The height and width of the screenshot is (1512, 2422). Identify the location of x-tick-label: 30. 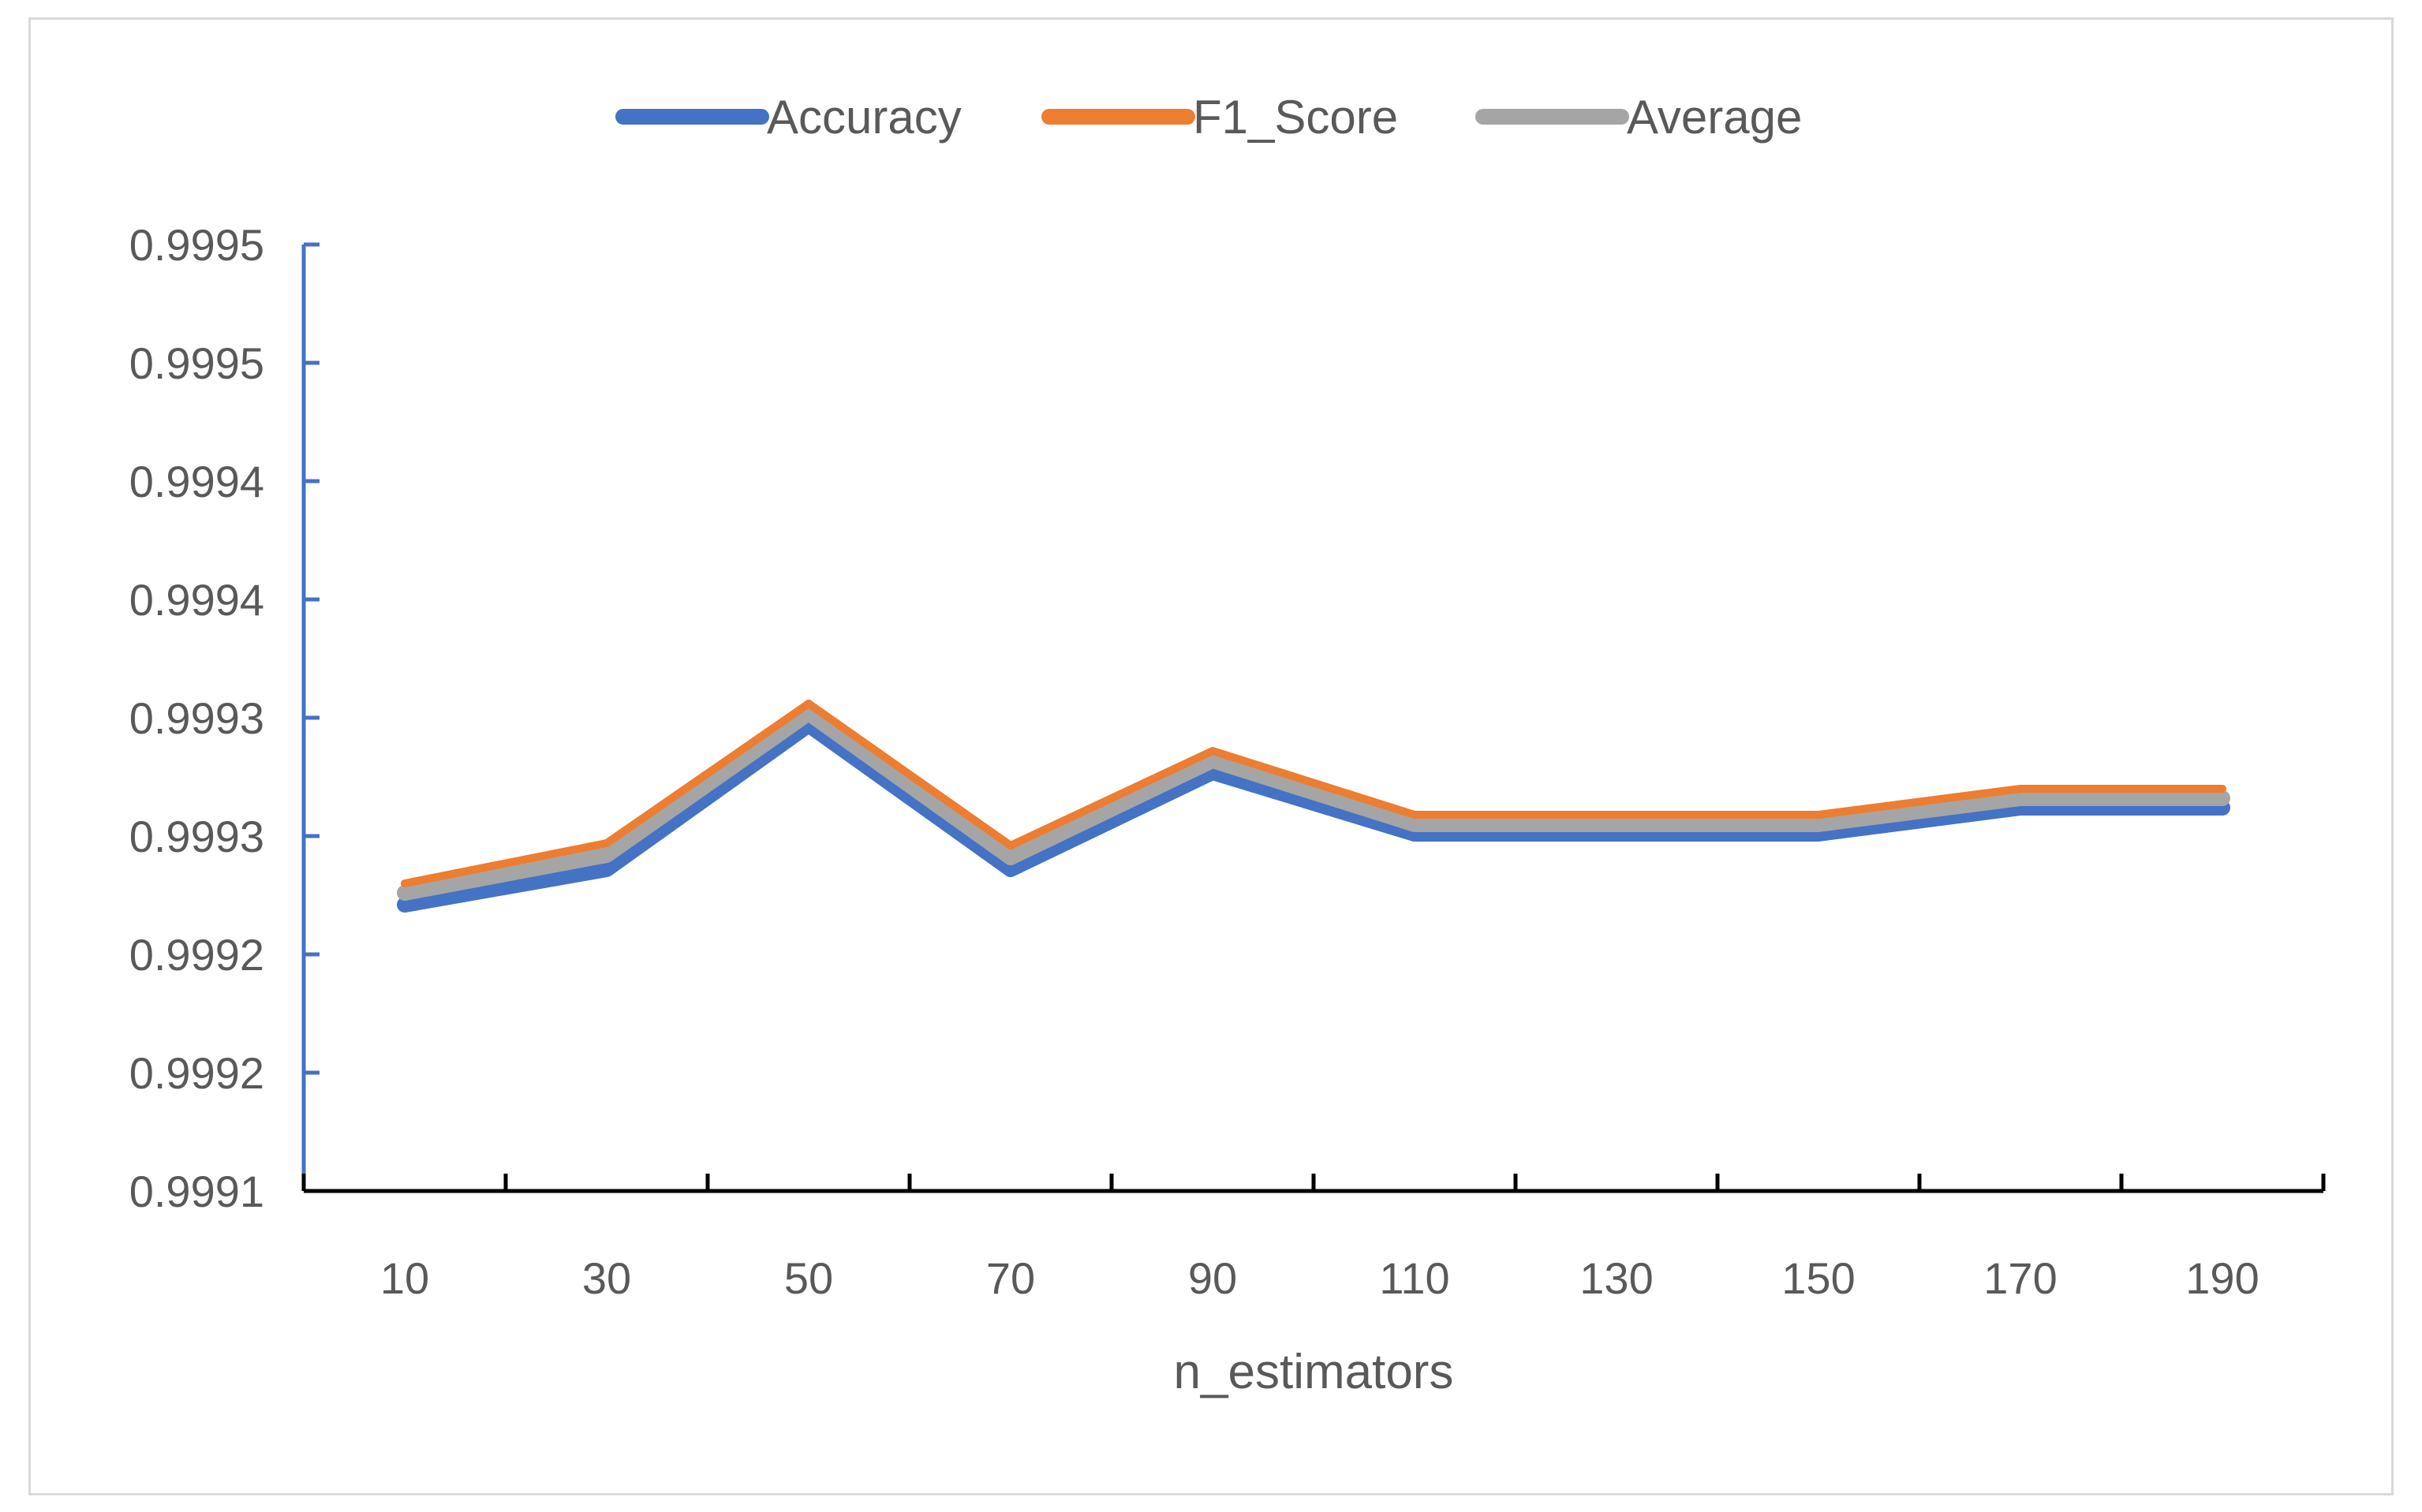
(606, 1278).